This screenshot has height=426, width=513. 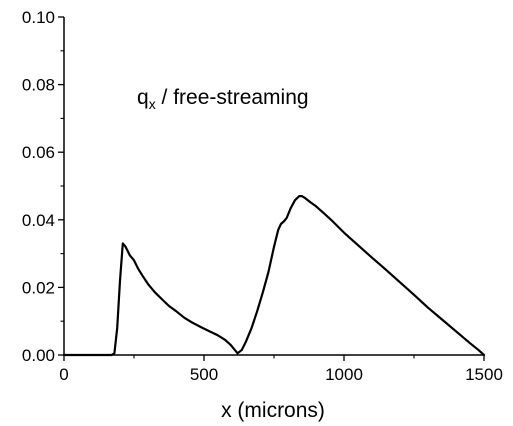 I want to click on x-tick-label: 1000, so click(x=344, y=374).